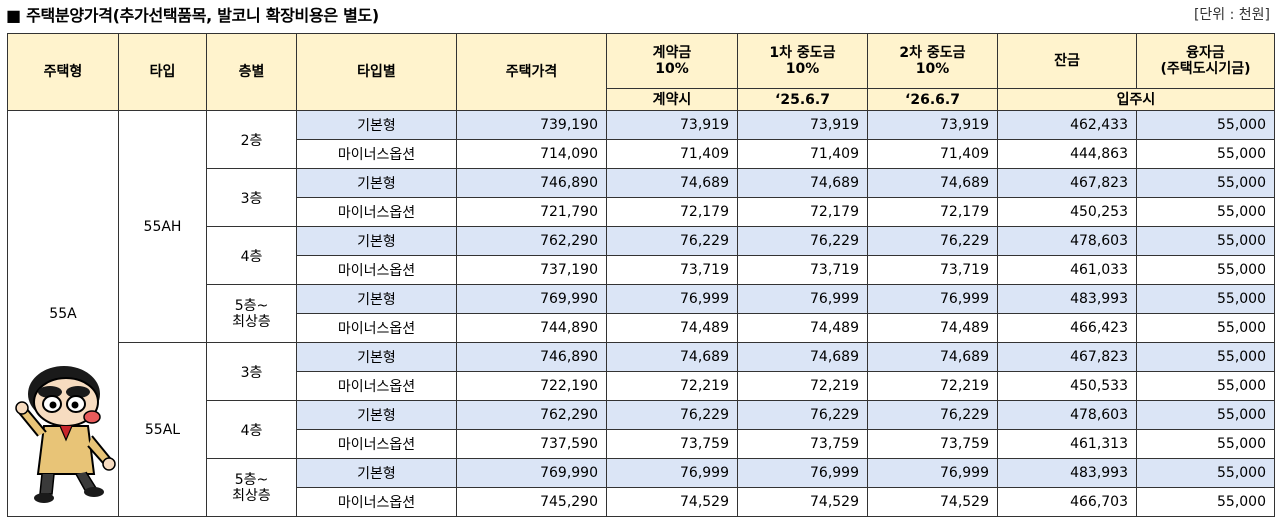 The height and width of the screenshot is (528, 1280). I want to click on unit-label: [단위 : 천원], so click(1231, 15).